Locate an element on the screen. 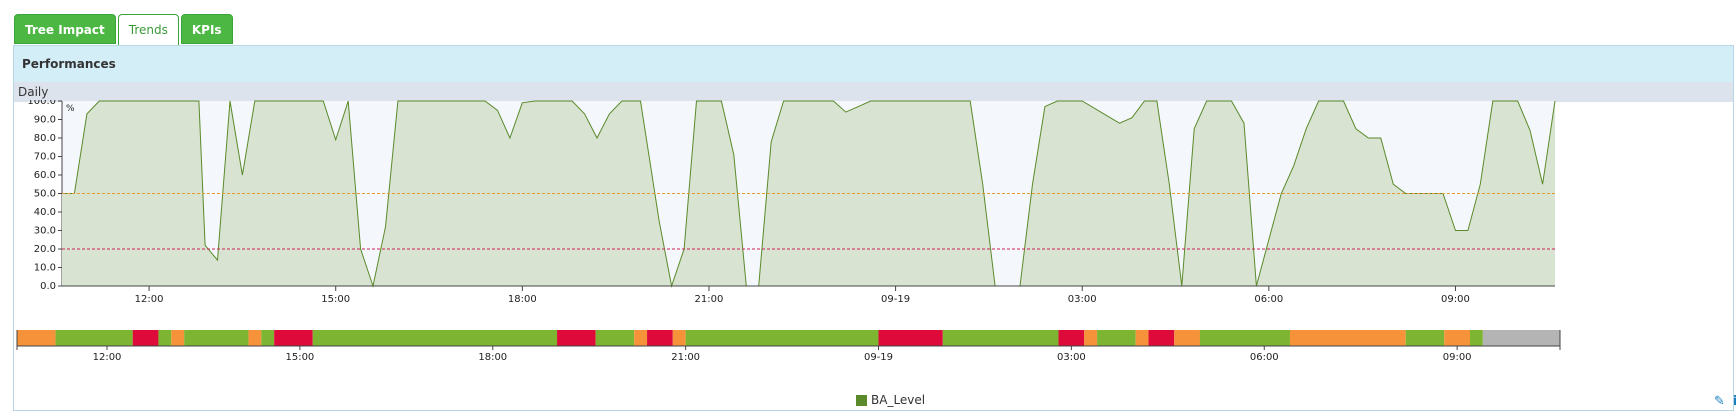  x-tick-label: 15:00 is located at coordinates (335, 299).